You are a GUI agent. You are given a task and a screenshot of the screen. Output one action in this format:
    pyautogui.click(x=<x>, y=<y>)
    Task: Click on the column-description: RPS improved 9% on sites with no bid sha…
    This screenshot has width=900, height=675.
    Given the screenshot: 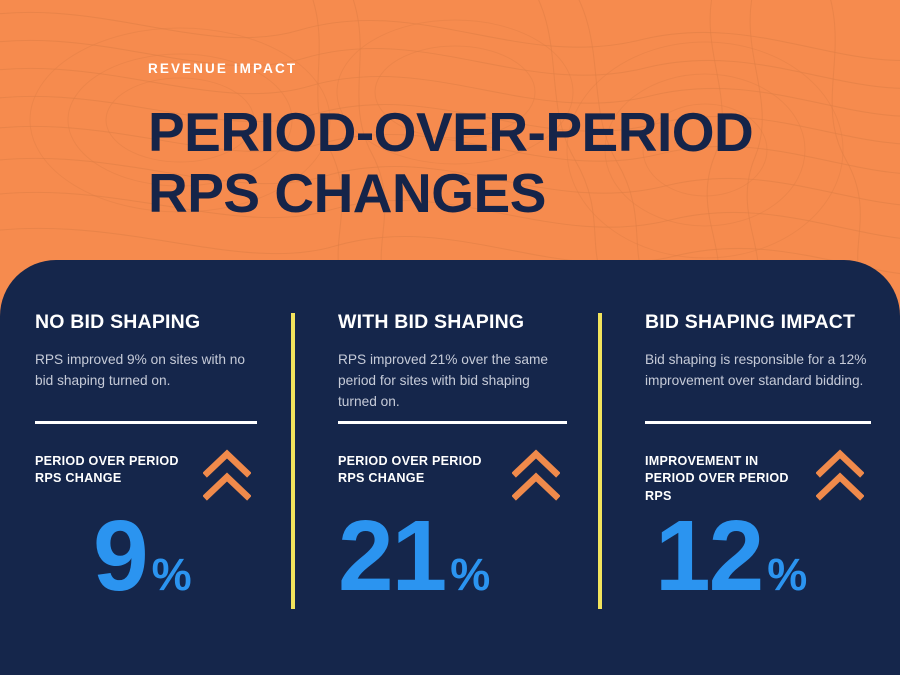 What is the action you would take?
    pyautogui.click(x=140, y=370)
    